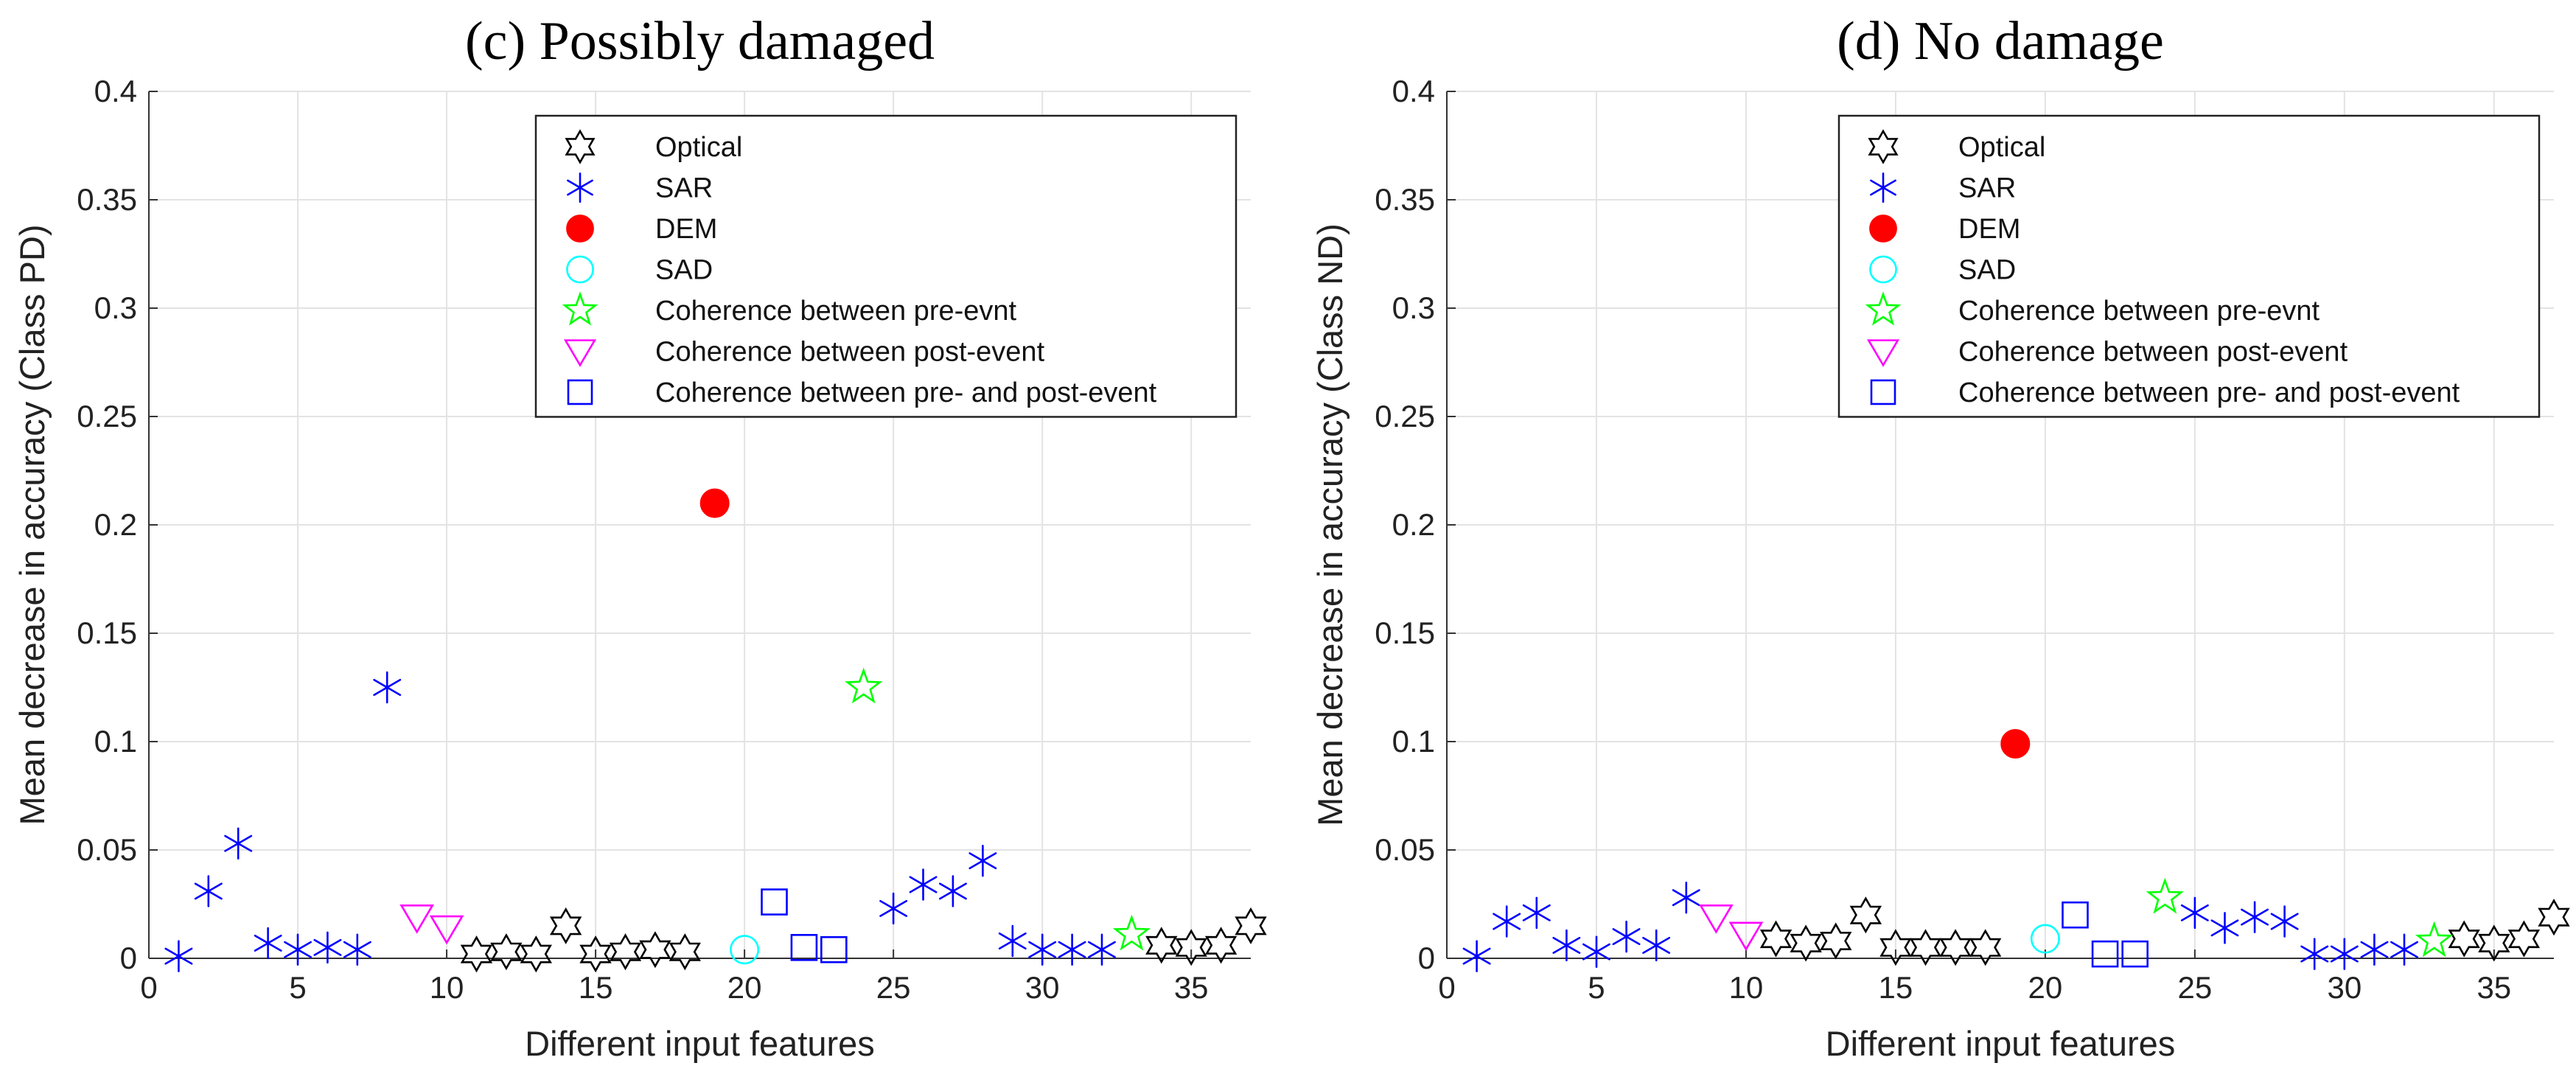 The height and width of the screenshot is (1077, 2576). I want to click on legend-marker-dem, so click(580, 229).